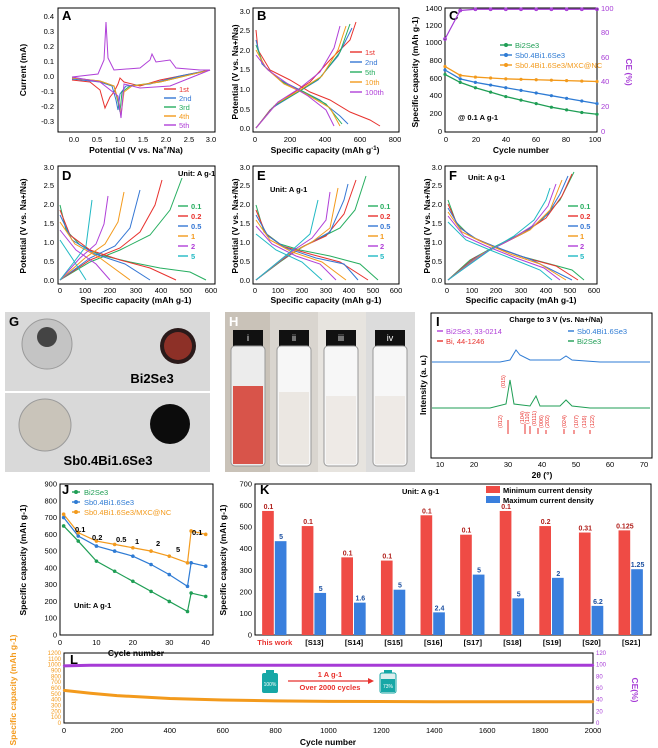 The width and height of the screenshot is (658, 748). What do you see at coordinates (245, 185) in the screenshot?
I see `panel-e-ytick: 2.5` at bounding box center [245, 185].